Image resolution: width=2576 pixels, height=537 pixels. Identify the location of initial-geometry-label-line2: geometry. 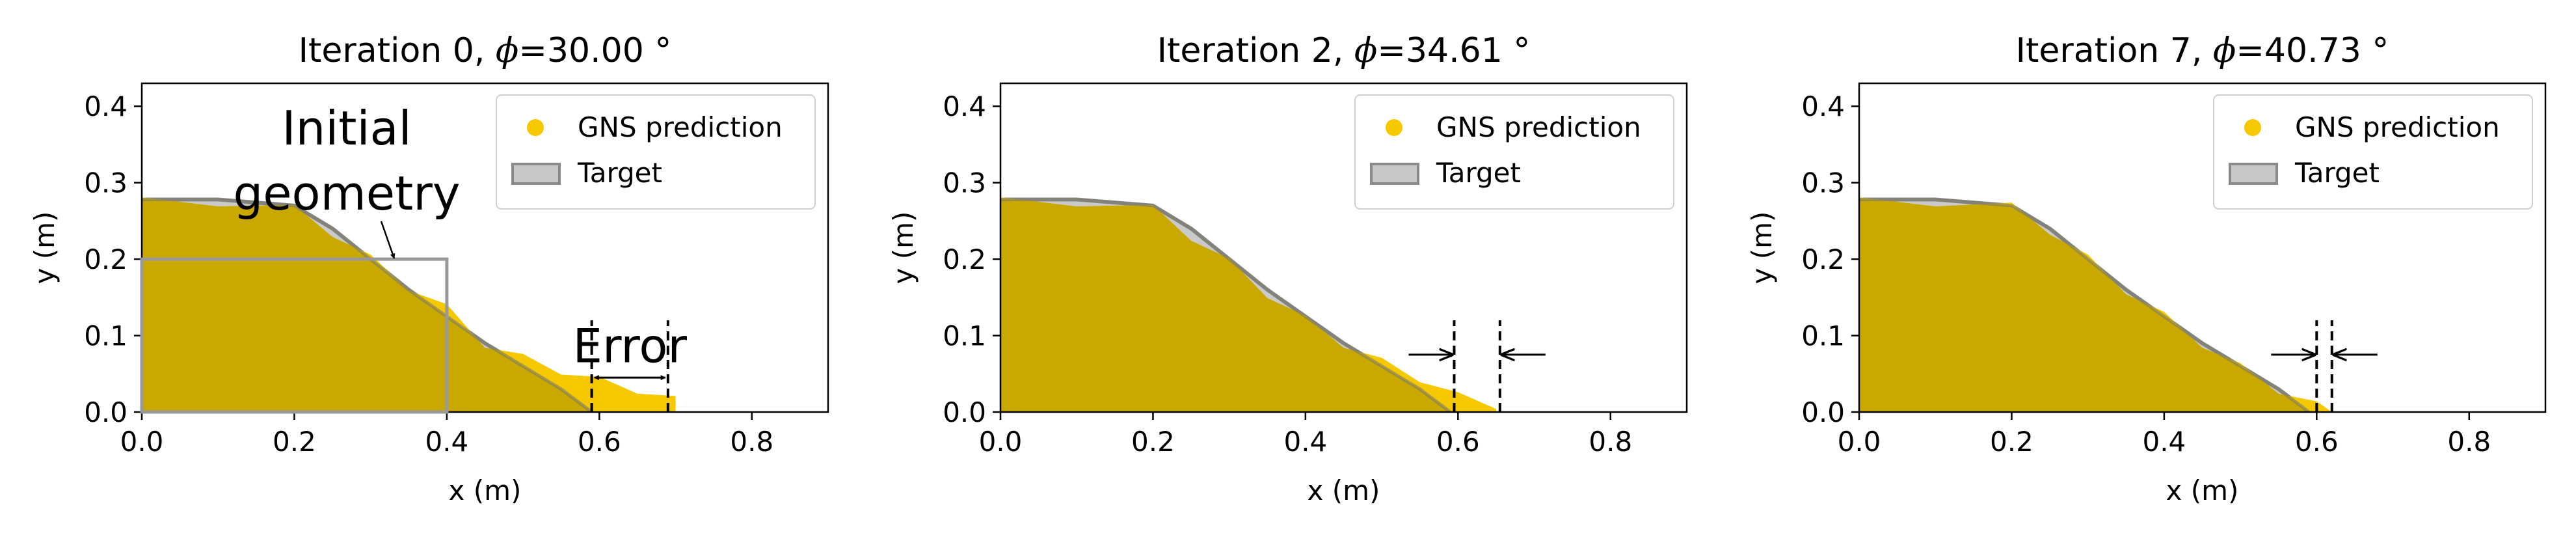
(347, 194).